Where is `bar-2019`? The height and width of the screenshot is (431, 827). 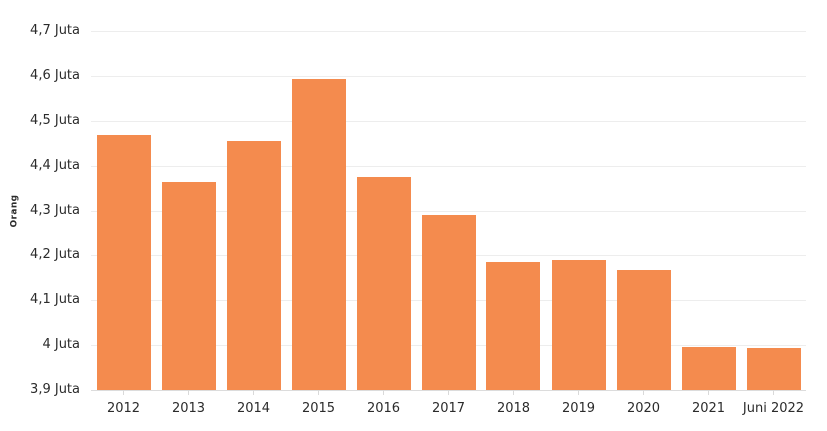
bar-2019 is located at coordinates (578, 325).